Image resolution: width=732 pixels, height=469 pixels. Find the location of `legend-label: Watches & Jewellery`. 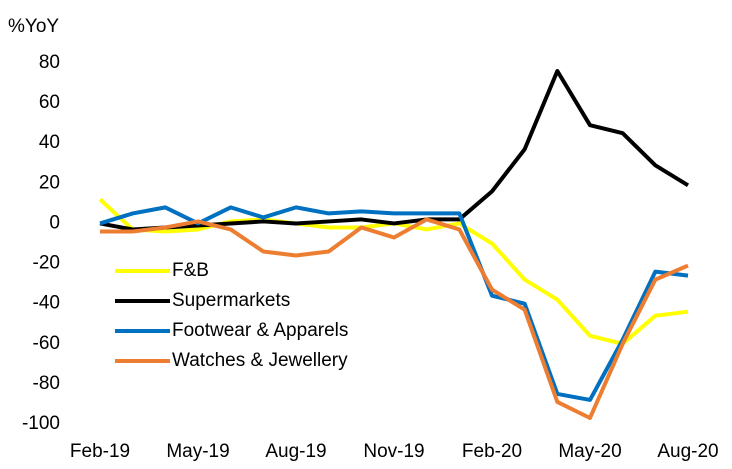

legend-label: Watches & Jewellery is located at coordinates (260, 360).